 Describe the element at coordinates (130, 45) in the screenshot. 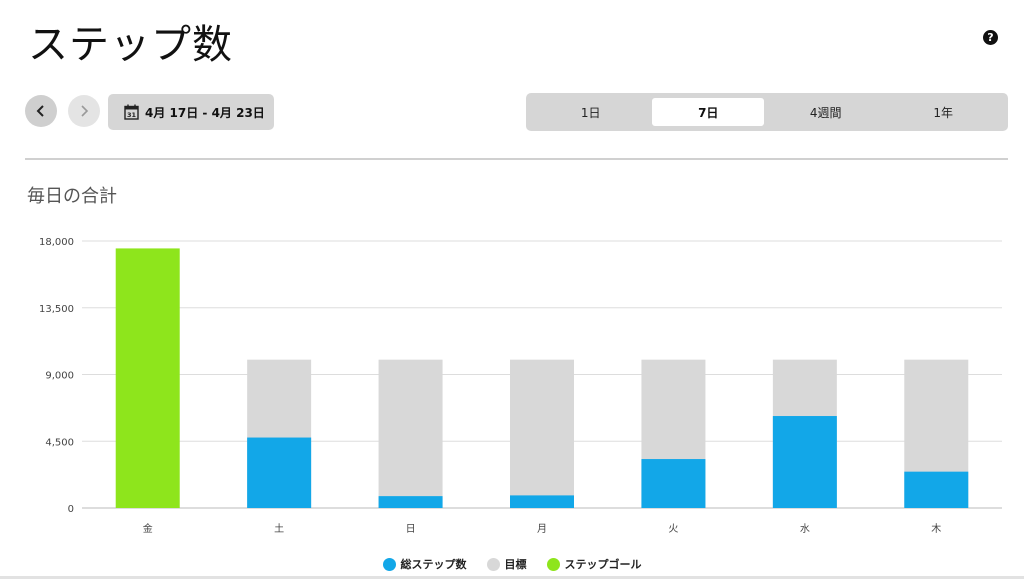

I see `page-title: ステップ数` at that location.